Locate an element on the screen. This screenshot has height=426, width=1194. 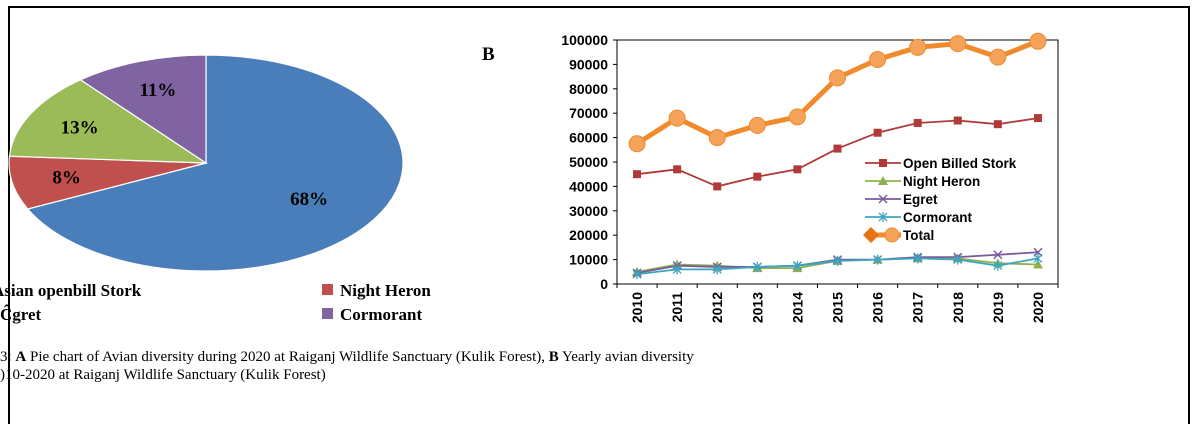
y-tick-label: 70000 is located at coordinates (588, 113).